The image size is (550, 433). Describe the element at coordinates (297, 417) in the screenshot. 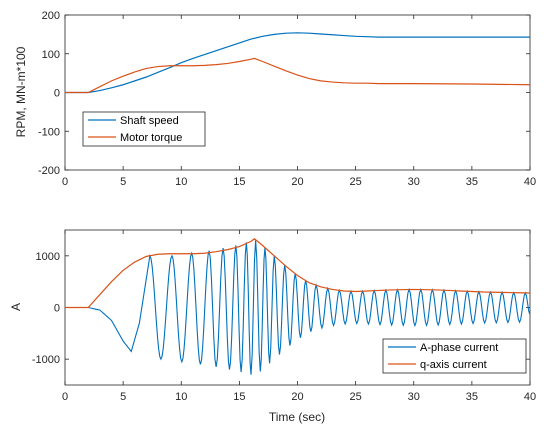

I see `bottom-x-axis-label: Time (sec)` at that location.